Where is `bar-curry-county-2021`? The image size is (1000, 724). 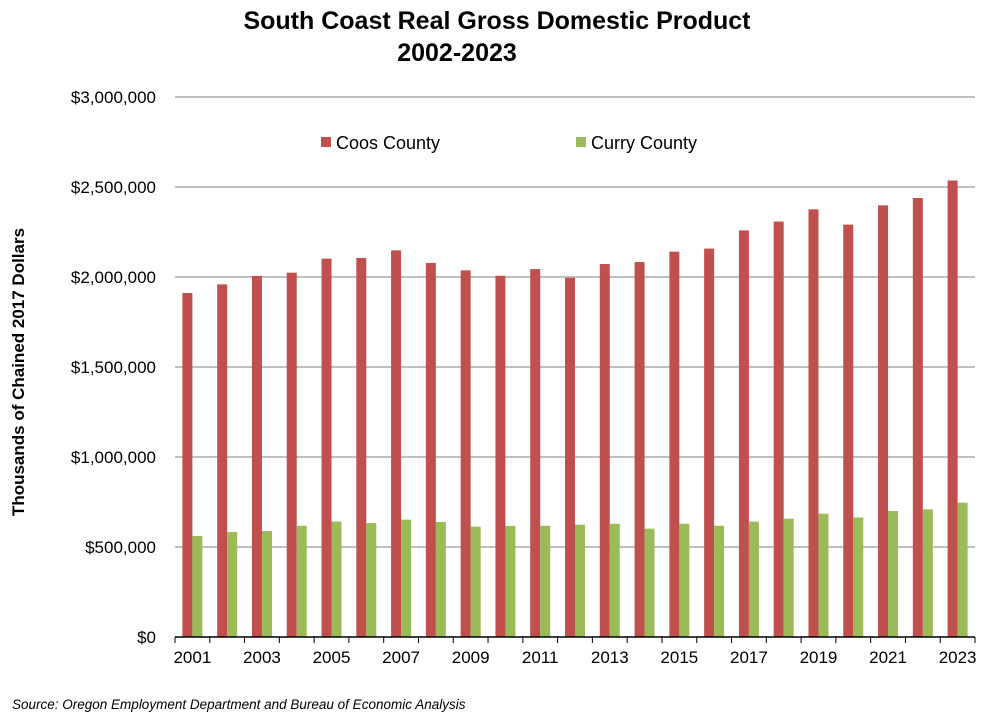
bar-curry-county-2021 is located at coordinates (893, 574).